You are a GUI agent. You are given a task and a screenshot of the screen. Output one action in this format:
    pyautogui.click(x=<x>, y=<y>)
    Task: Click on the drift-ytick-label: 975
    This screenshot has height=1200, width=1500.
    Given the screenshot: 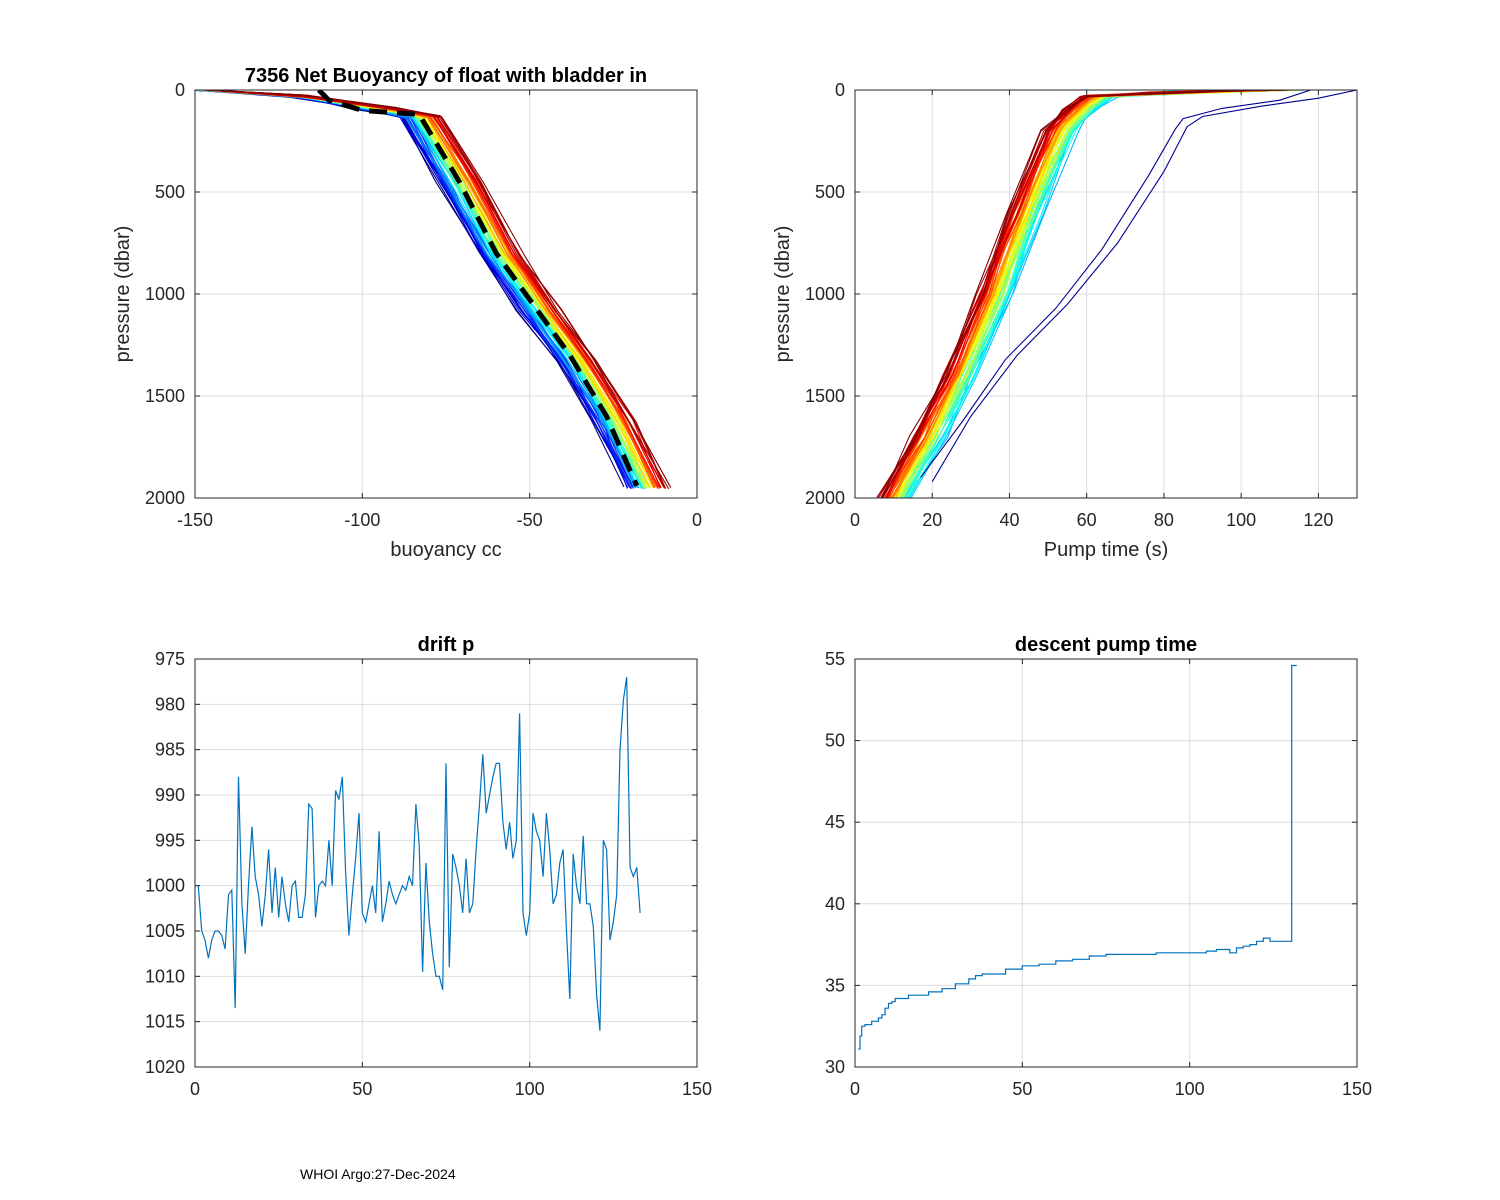 What is the action you would take?
    pyautogui.click(x=170, y=659)
    